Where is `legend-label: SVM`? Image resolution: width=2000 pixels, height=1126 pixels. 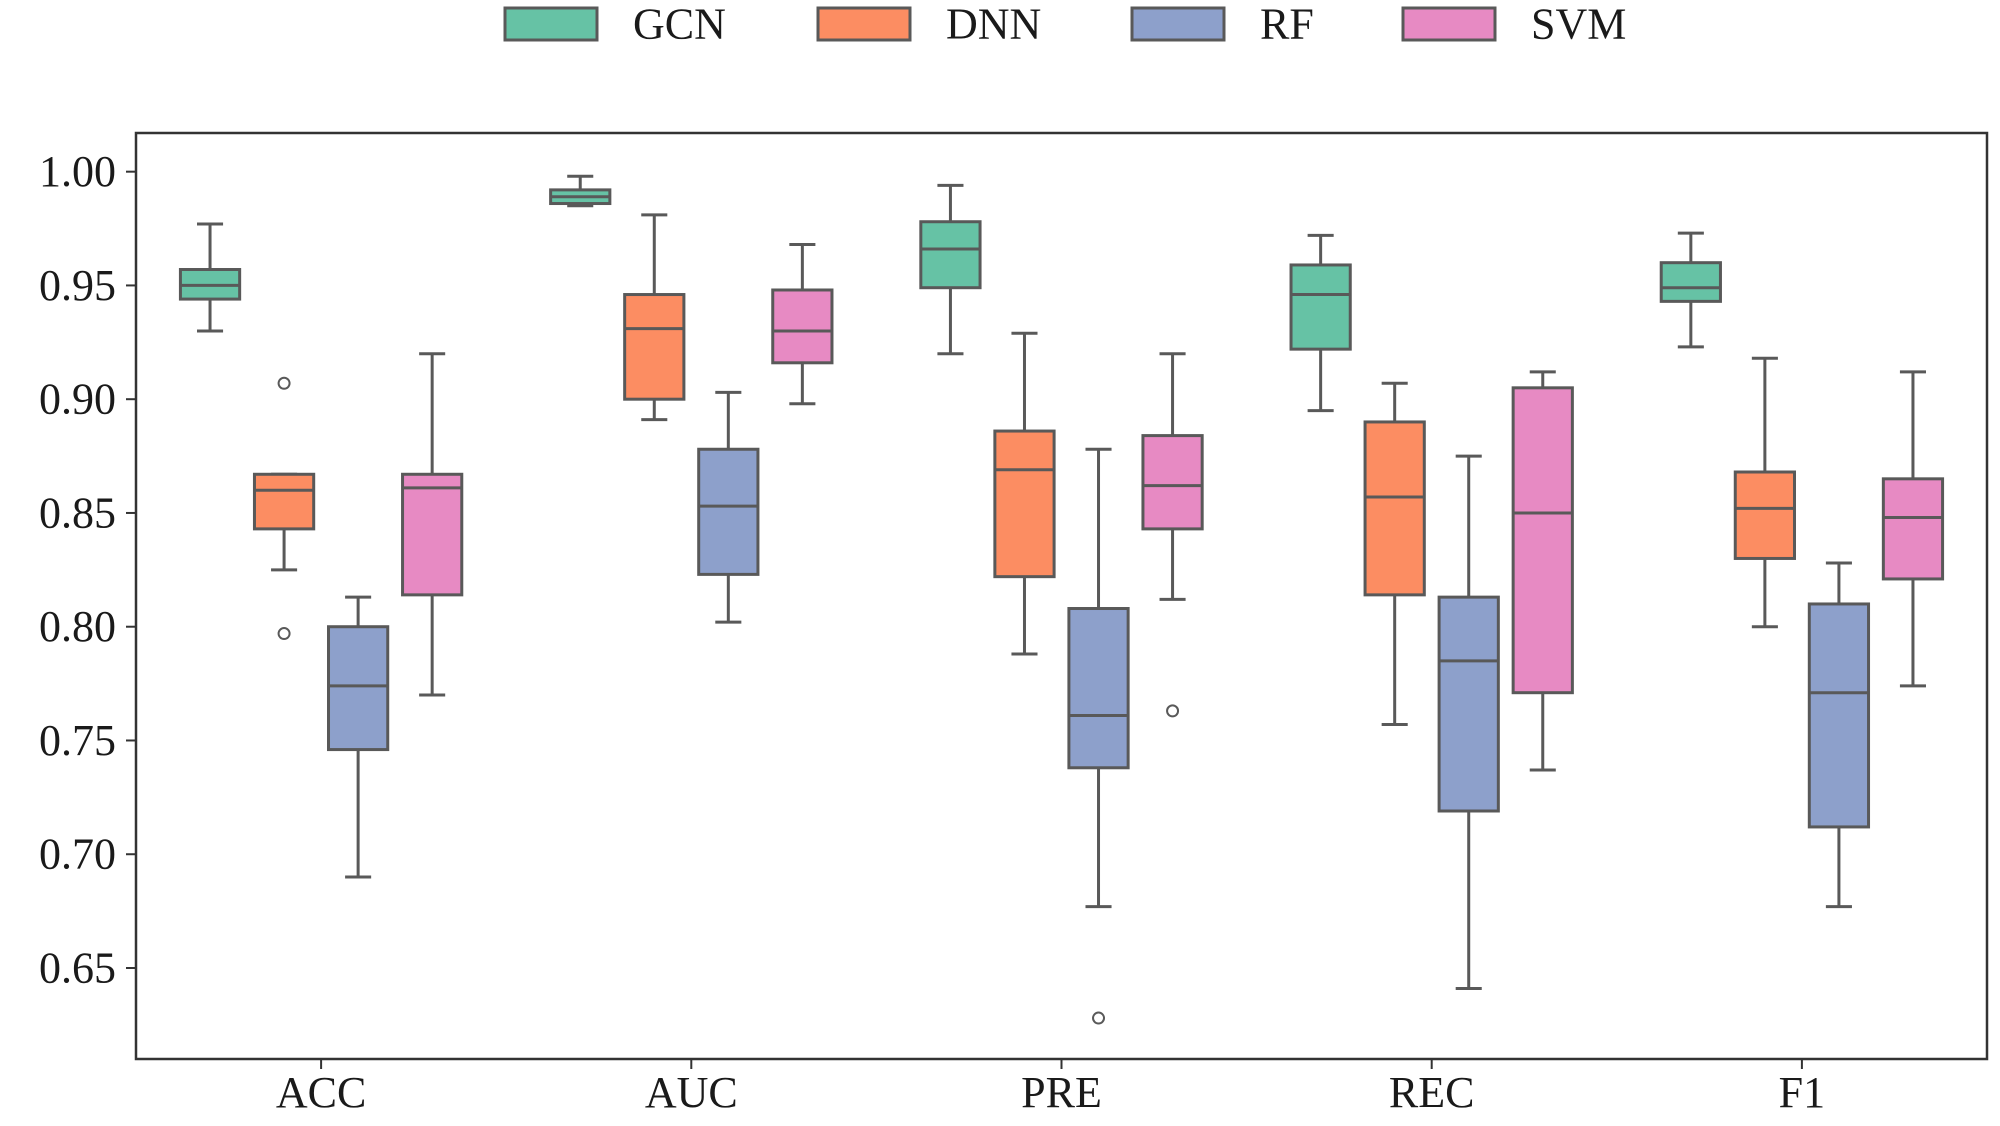
legend-label: SVM is located at coordinates (1578, 24).